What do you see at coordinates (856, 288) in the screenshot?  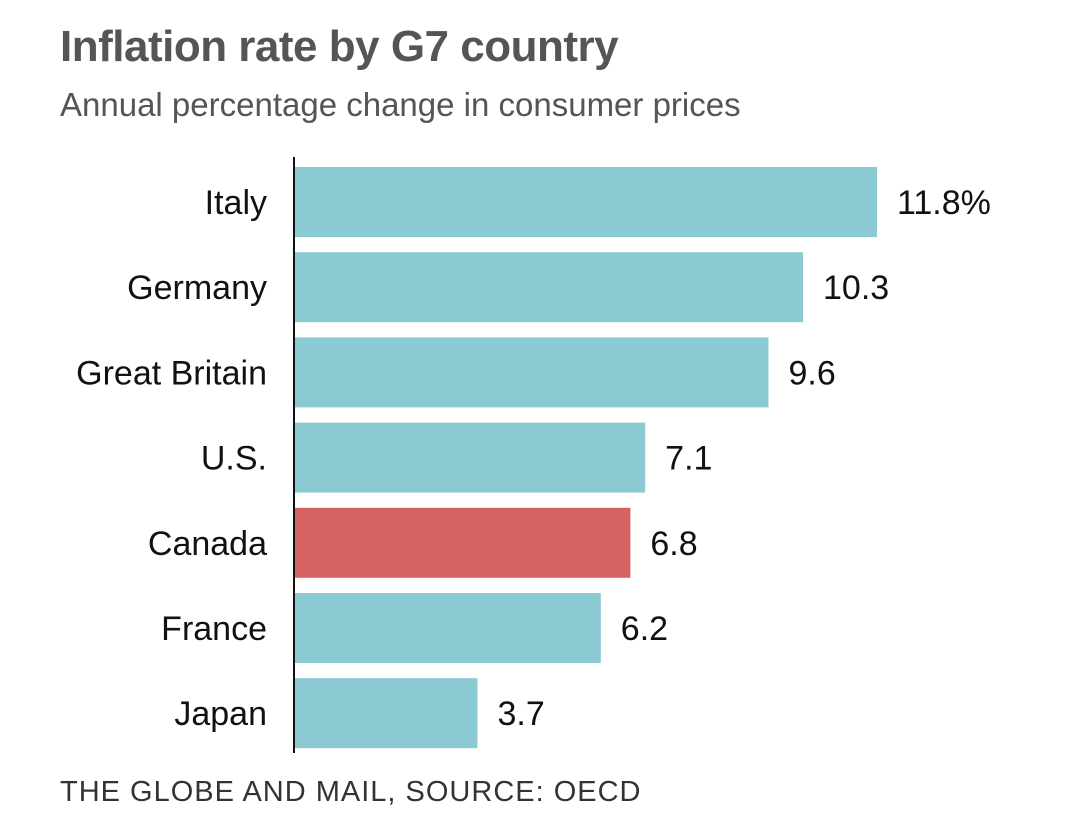 I see `value-label: 10.3` at bounding box center [856, 288].